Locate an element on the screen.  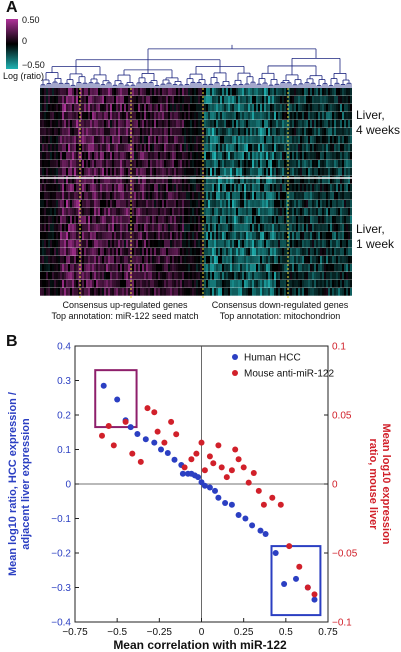
legend-label-1: Human HCC is located at coordinates (272, 358).